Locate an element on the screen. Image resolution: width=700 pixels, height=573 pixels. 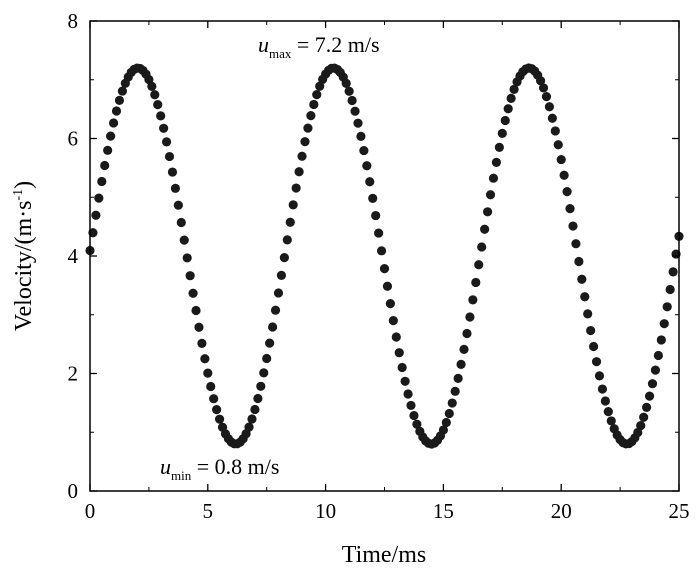
min-velocity-annotation: umin = 0.8 m/s is located at coordinates (219, 468).